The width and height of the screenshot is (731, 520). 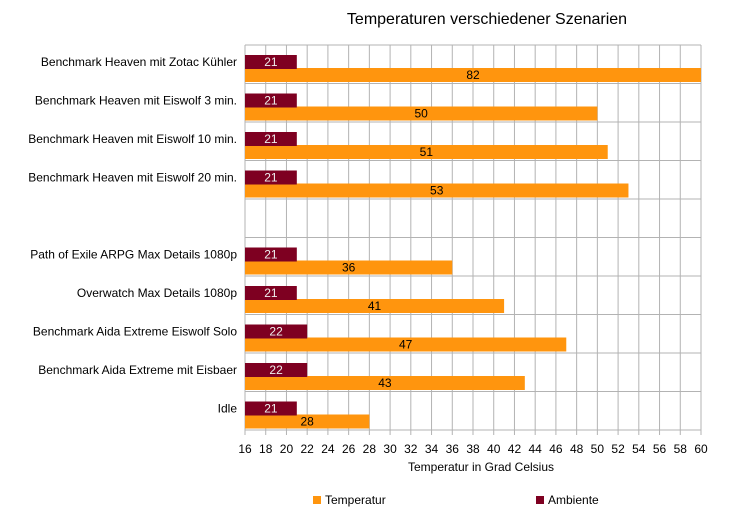 I want to click on x-tick-label: 60, so click(x=701, y=449).